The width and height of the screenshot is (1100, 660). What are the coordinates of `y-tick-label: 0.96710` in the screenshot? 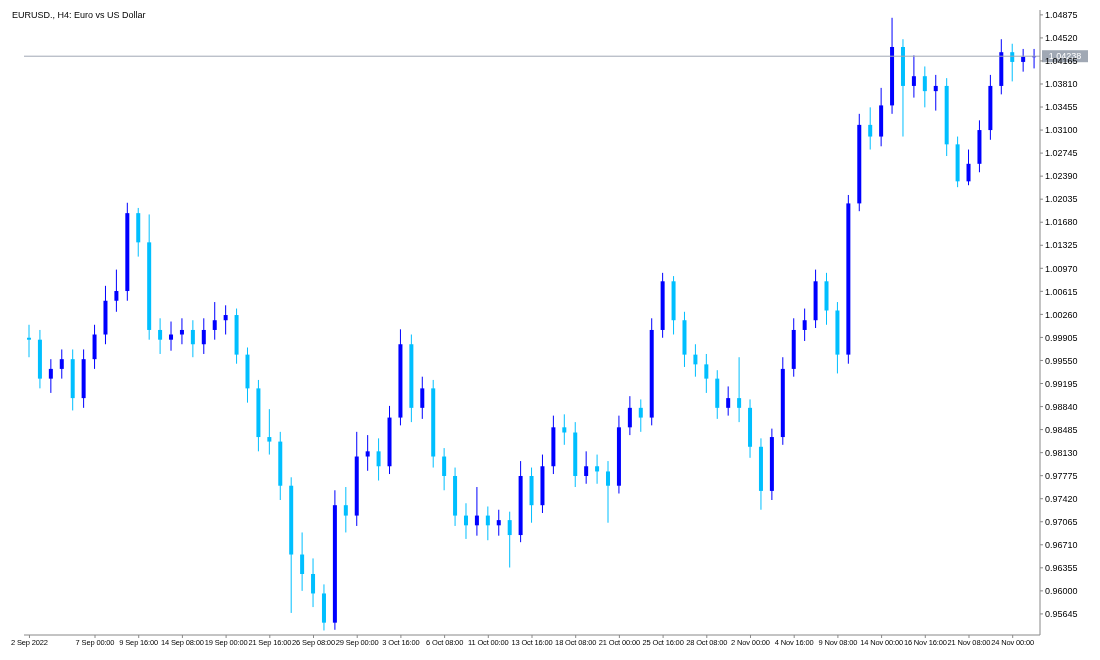 It's located at (1061, 544).